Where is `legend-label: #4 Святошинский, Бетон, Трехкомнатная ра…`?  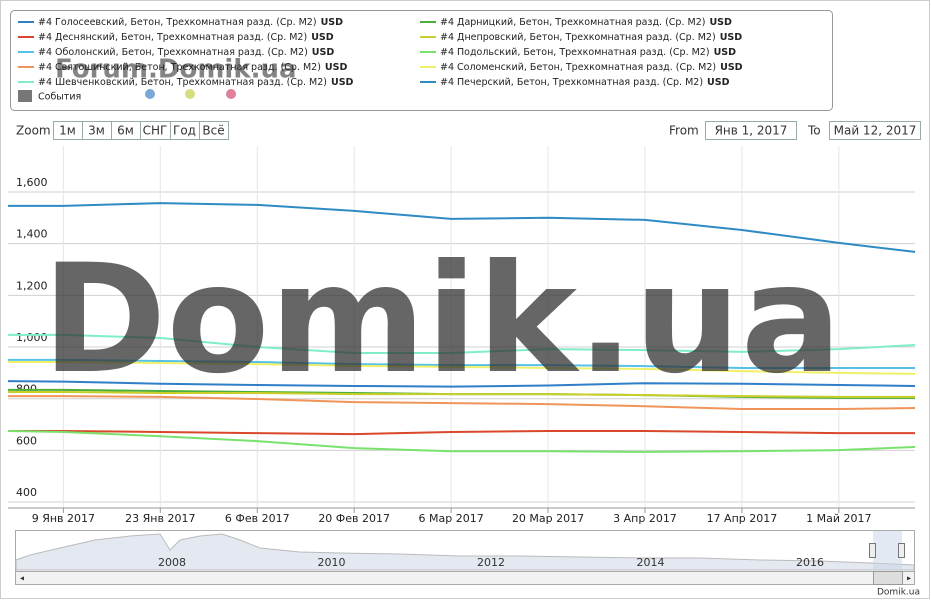 legend-label: #4 Святошинский, Бетон, Трехкомнатная ра… is located at coordinates (192, 67).